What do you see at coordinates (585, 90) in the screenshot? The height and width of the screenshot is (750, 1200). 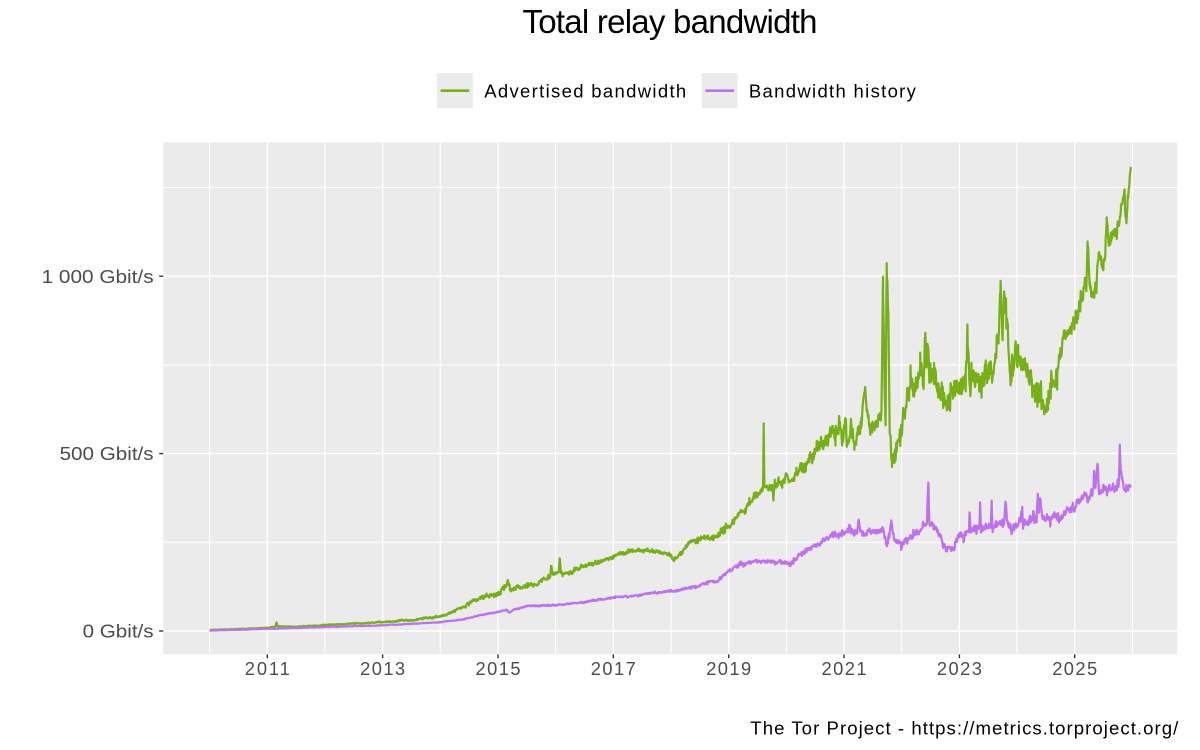 I see `svg-text: Advertised bandwidth` at bounding box center [585, 90].